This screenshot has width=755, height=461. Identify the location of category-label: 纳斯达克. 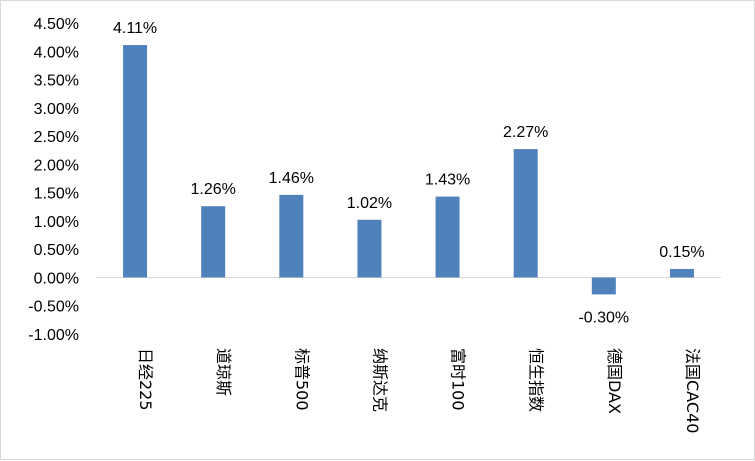
(379, 380).